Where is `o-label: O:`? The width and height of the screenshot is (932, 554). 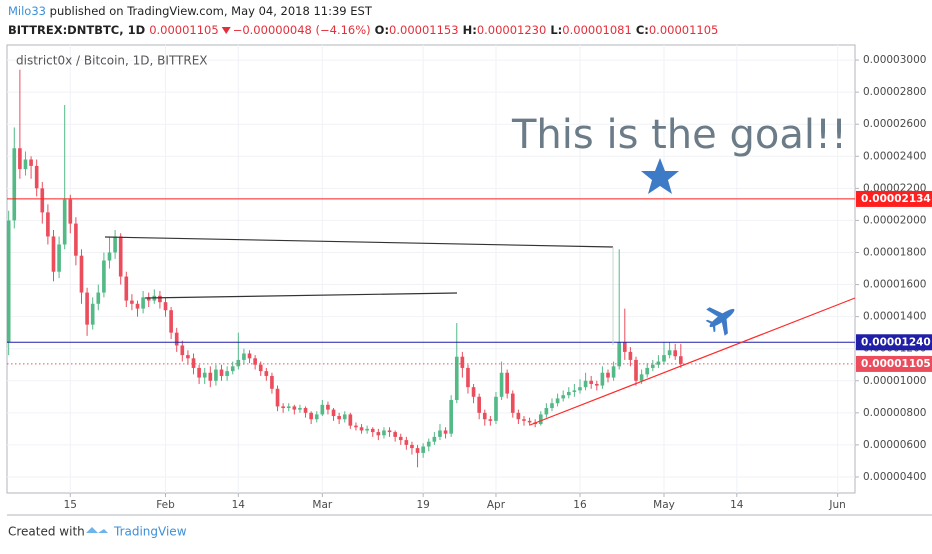 o-label: O: is located at coordinates (382, 30).